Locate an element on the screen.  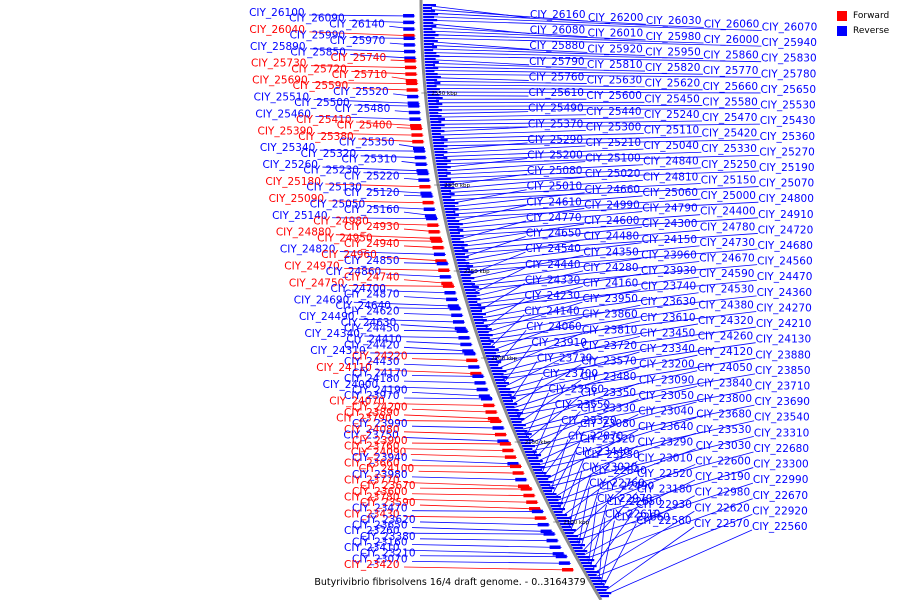
gene-label: CIY_23610 is located at coordinates (668, 318).